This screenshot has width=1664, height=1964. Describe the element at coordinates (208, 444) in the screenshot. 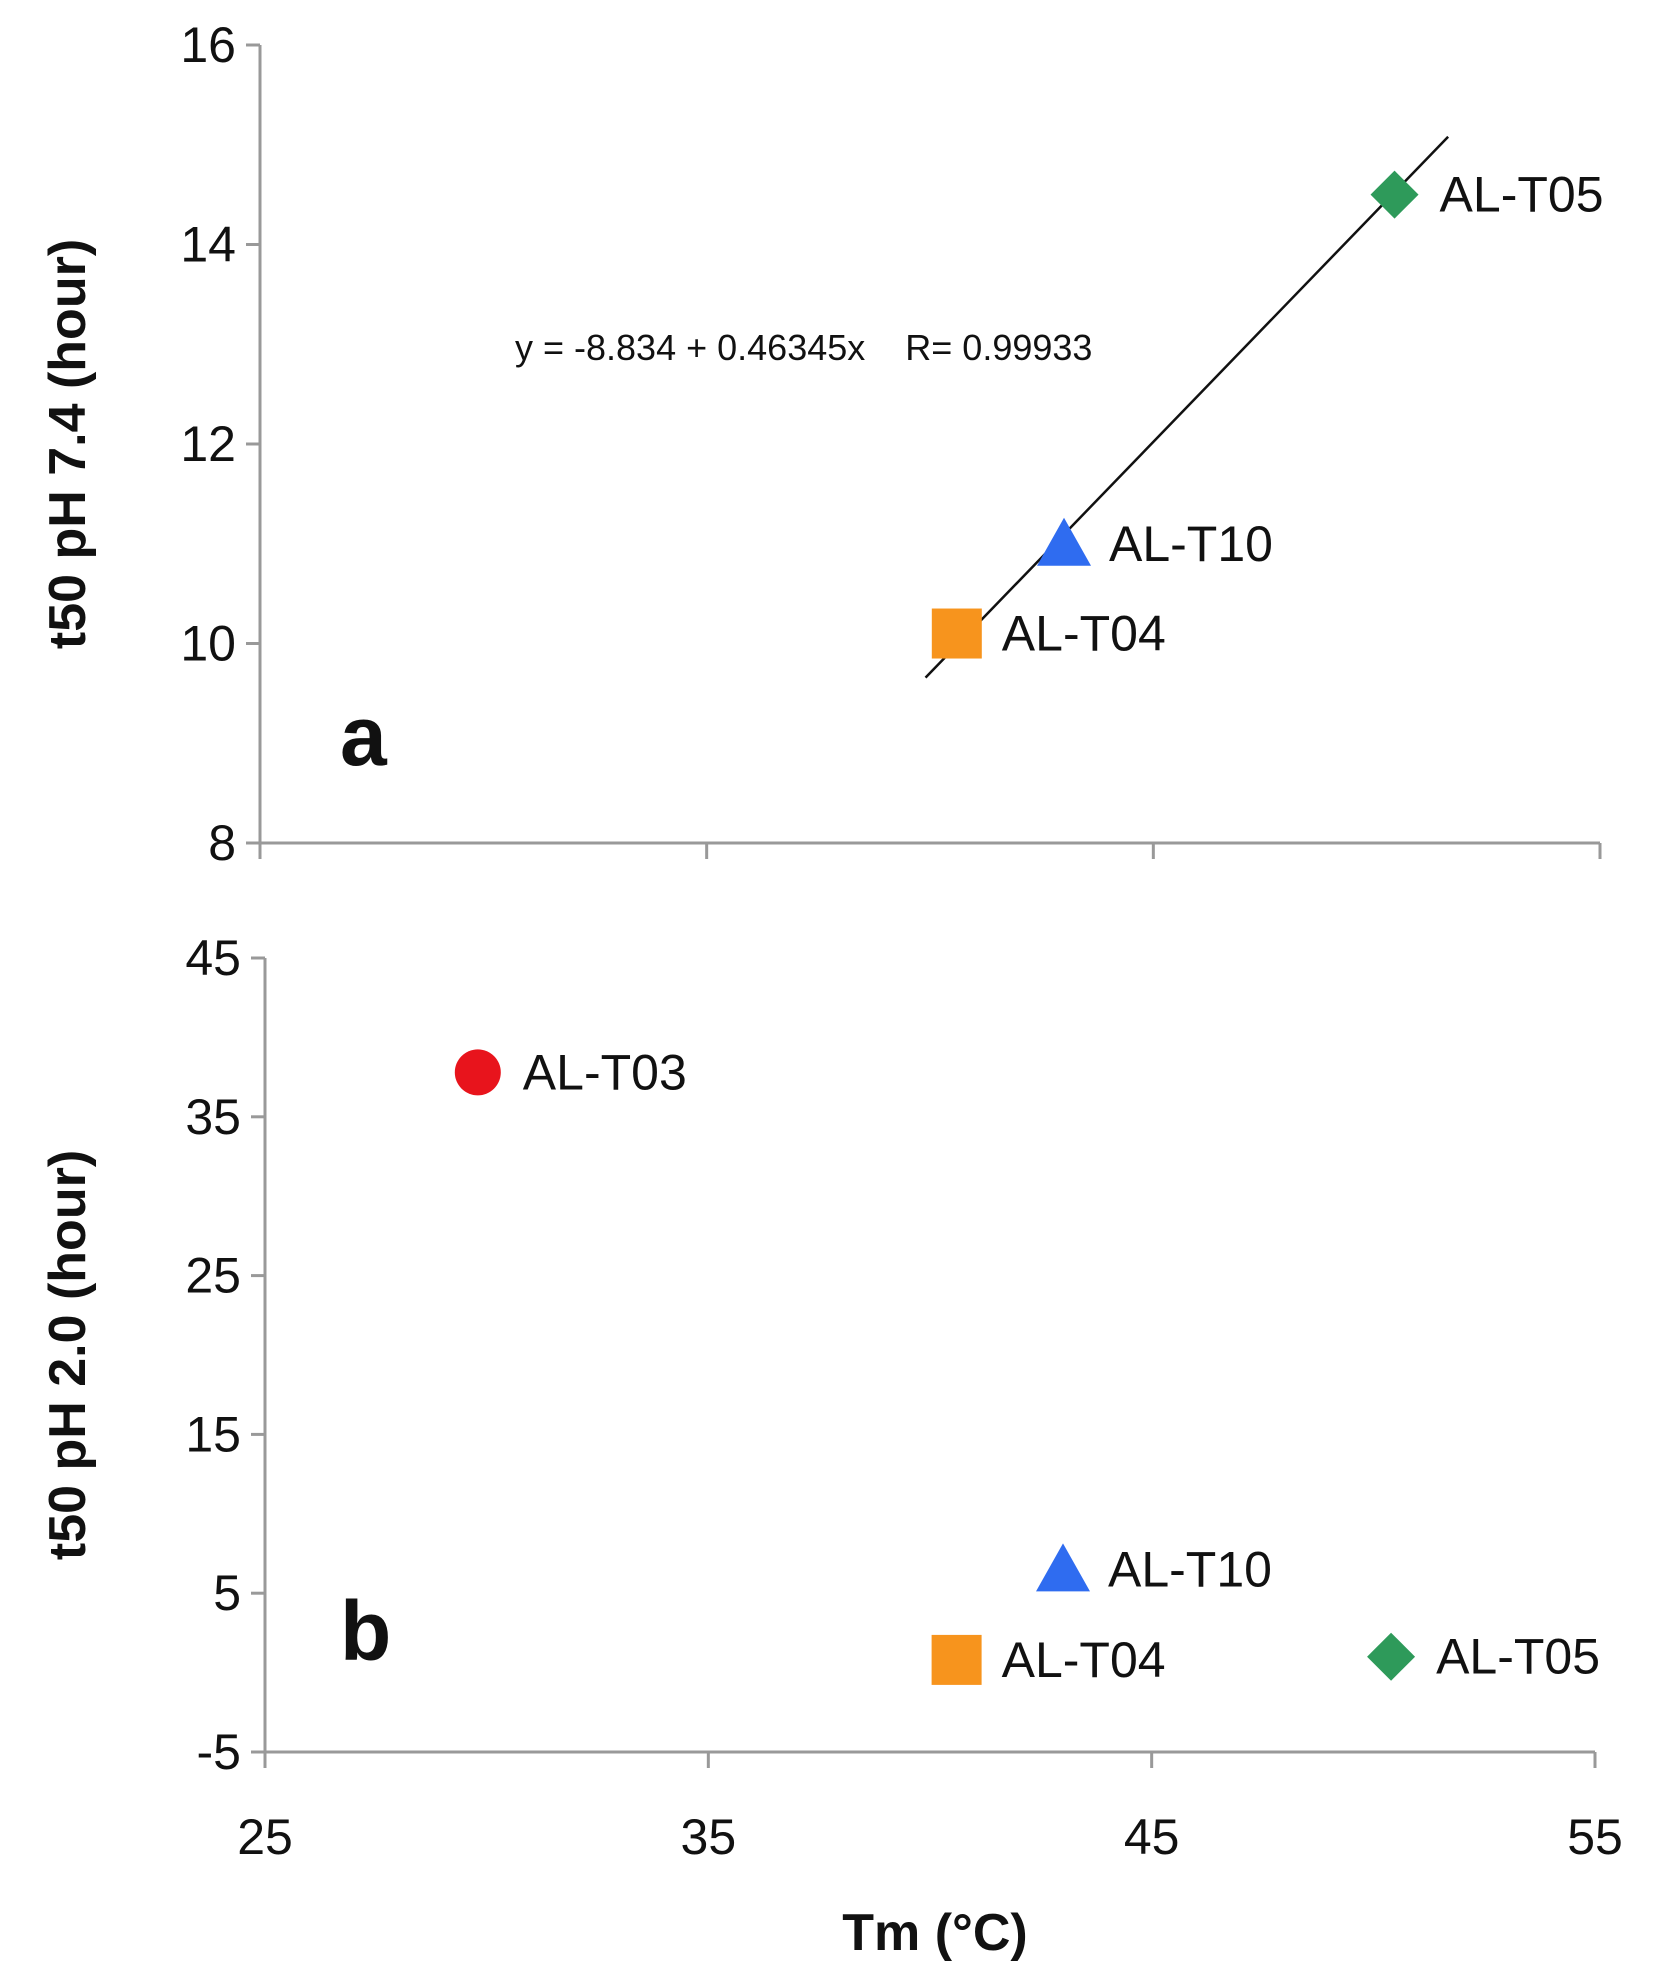

I see `panel-a-y-tick-label: 12` at that location.